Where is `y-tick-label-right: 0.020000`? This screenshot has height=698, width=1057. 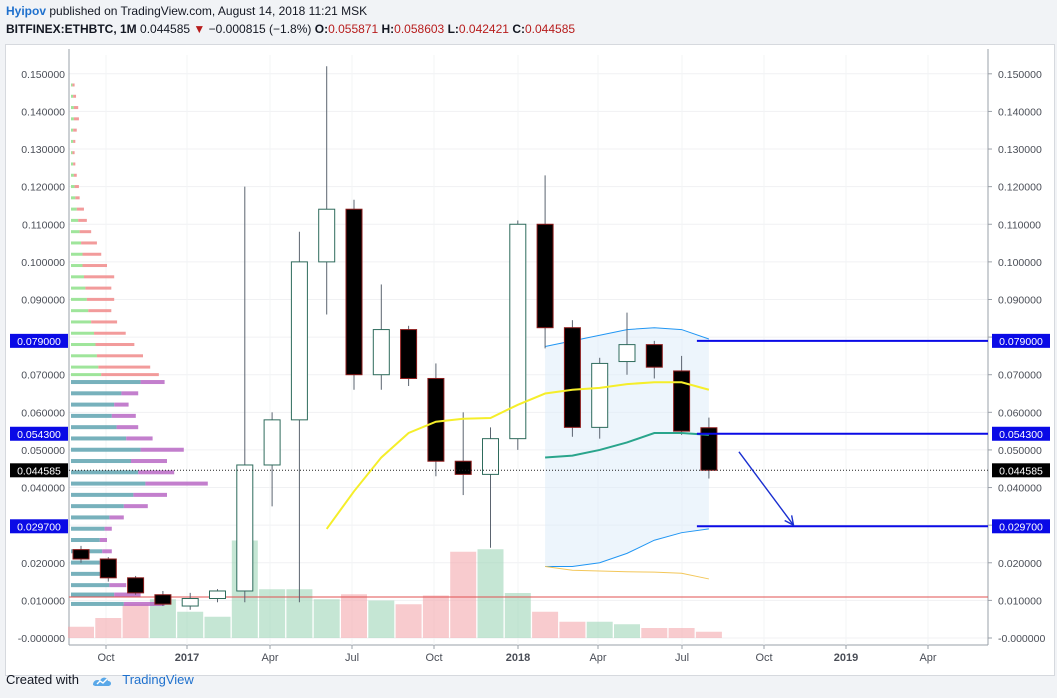
y-tick-label-right: 0.020000 is located at coordinates (1020, 564).